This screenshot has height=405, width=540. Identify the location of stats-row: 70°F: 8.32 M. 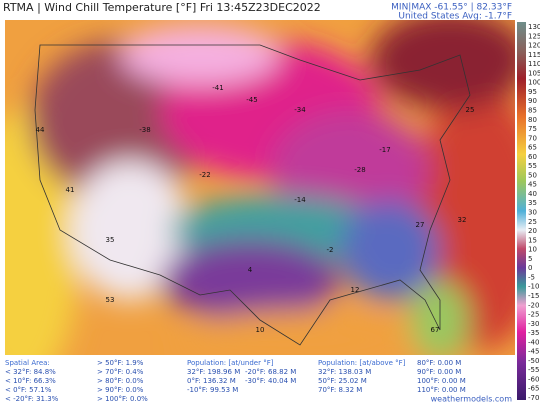
(340, 390).